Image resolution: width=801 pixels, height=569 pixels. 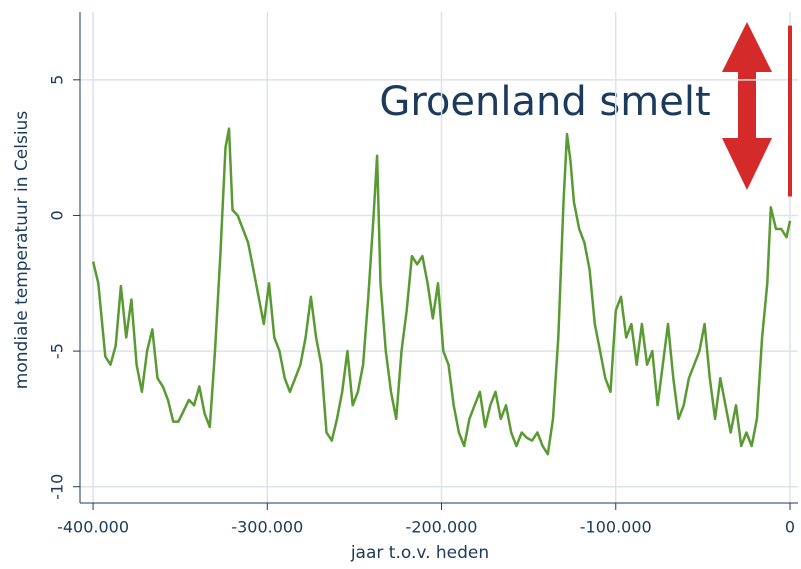 What do you see at coordinates (93, 527) in the screenshot?
I see `x-tick-label: -400.000` at bounding box center [93, 527].